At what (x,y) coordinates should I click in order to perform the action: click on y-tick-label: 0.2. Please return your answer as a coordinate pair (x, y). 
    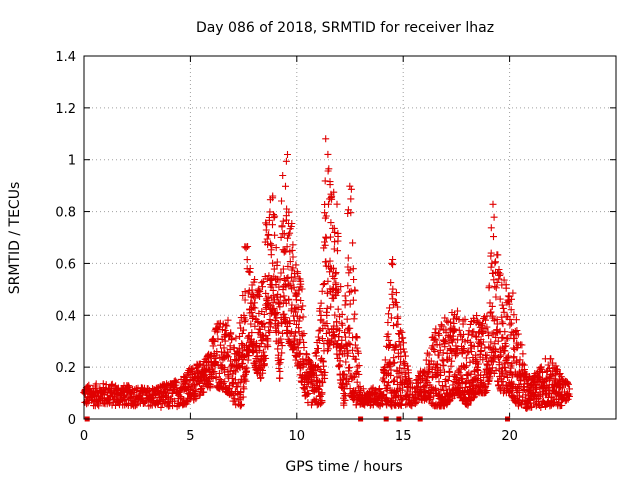
    Looking at the image, I should click on (65, 368).